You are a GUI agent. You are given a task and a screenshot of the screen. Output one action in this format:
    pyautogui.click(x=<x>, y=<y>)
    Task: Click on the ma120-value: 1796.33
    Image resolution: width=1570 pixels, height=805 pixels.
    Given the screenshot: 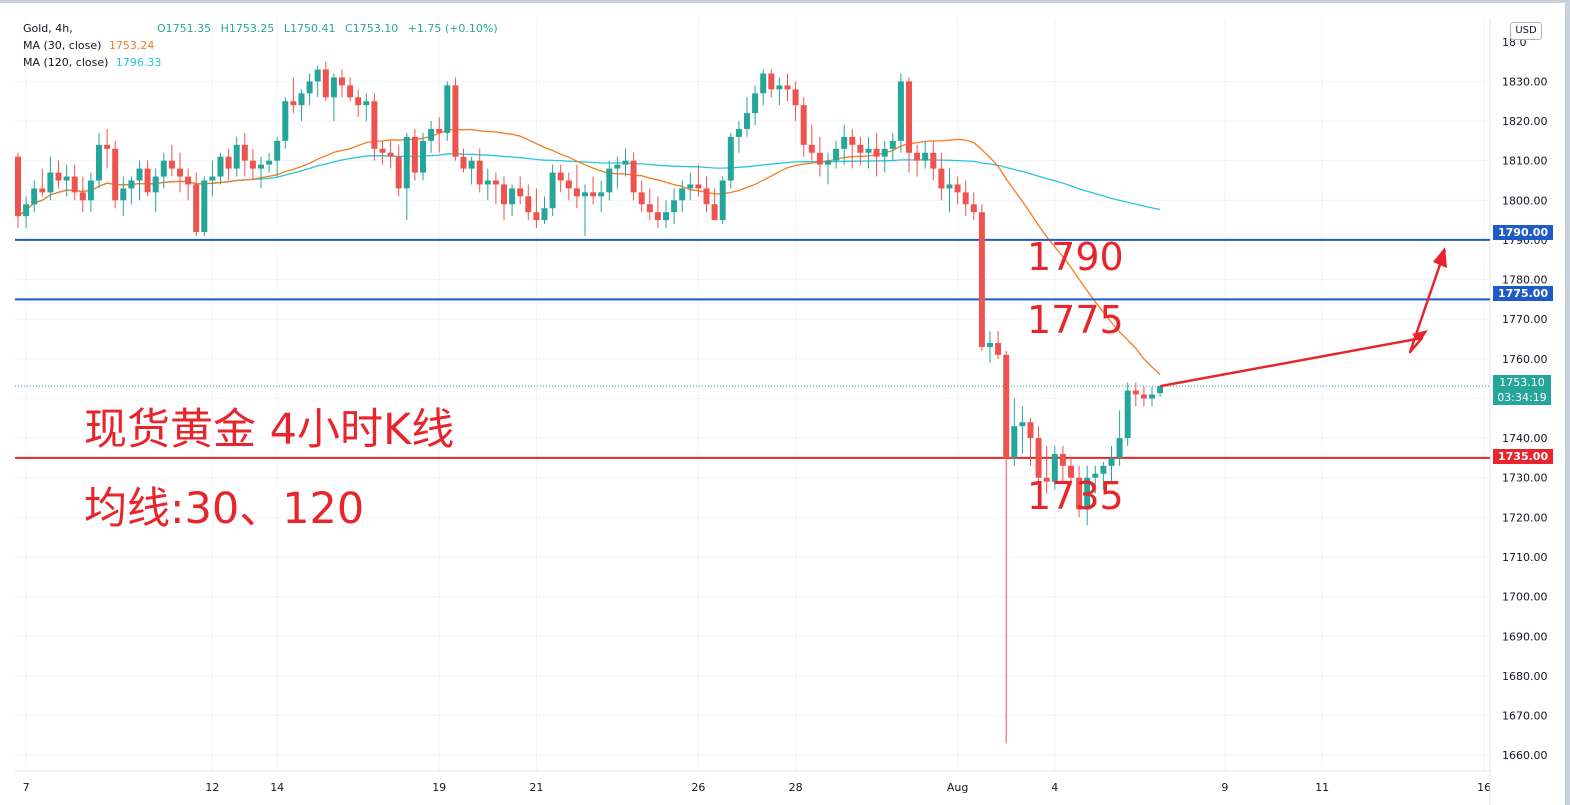 What is the action you would take?
    pyautogui.click(x=138, y=62)
    